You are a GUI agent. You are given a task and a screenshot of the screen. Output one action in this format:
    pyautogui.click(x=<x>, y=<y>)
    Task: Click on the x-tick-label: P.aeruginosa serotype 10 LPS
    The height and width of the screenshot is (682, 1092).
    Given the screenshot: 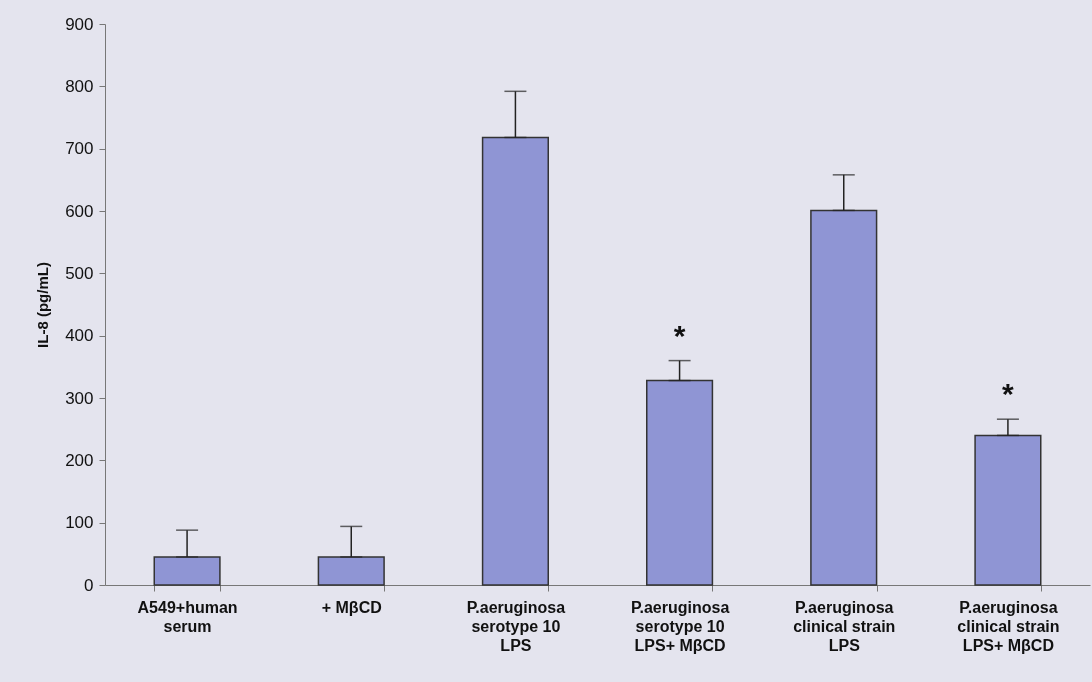 What is the action you would take?
    pyautogui.click(x=516, y=626)
    